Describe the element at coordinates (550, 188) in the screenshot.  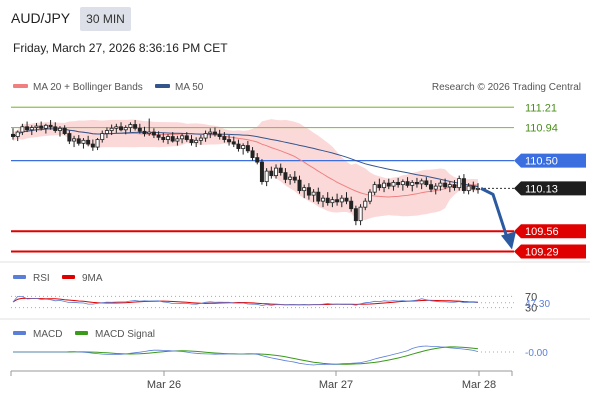
I see `last-price-tag` at that location.